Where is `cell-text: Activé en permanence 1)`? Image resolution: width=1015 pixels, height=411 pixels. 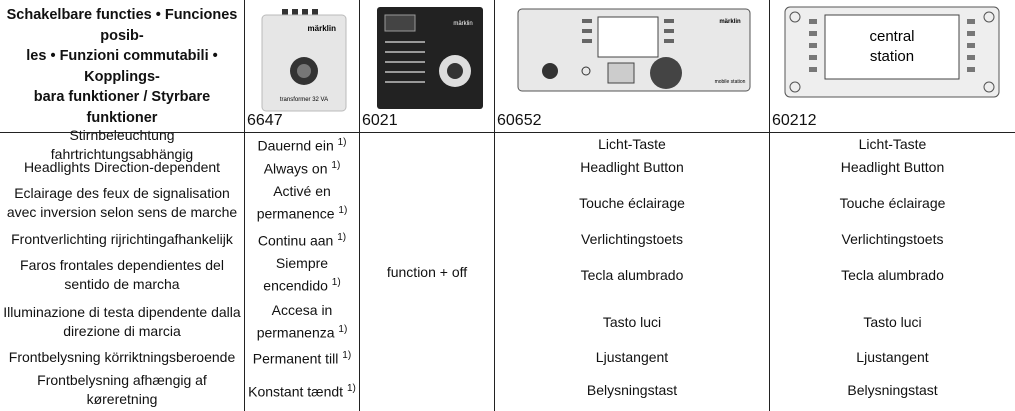 cell-text: Activé en permanence 1) is located at coordinates (302, 203).